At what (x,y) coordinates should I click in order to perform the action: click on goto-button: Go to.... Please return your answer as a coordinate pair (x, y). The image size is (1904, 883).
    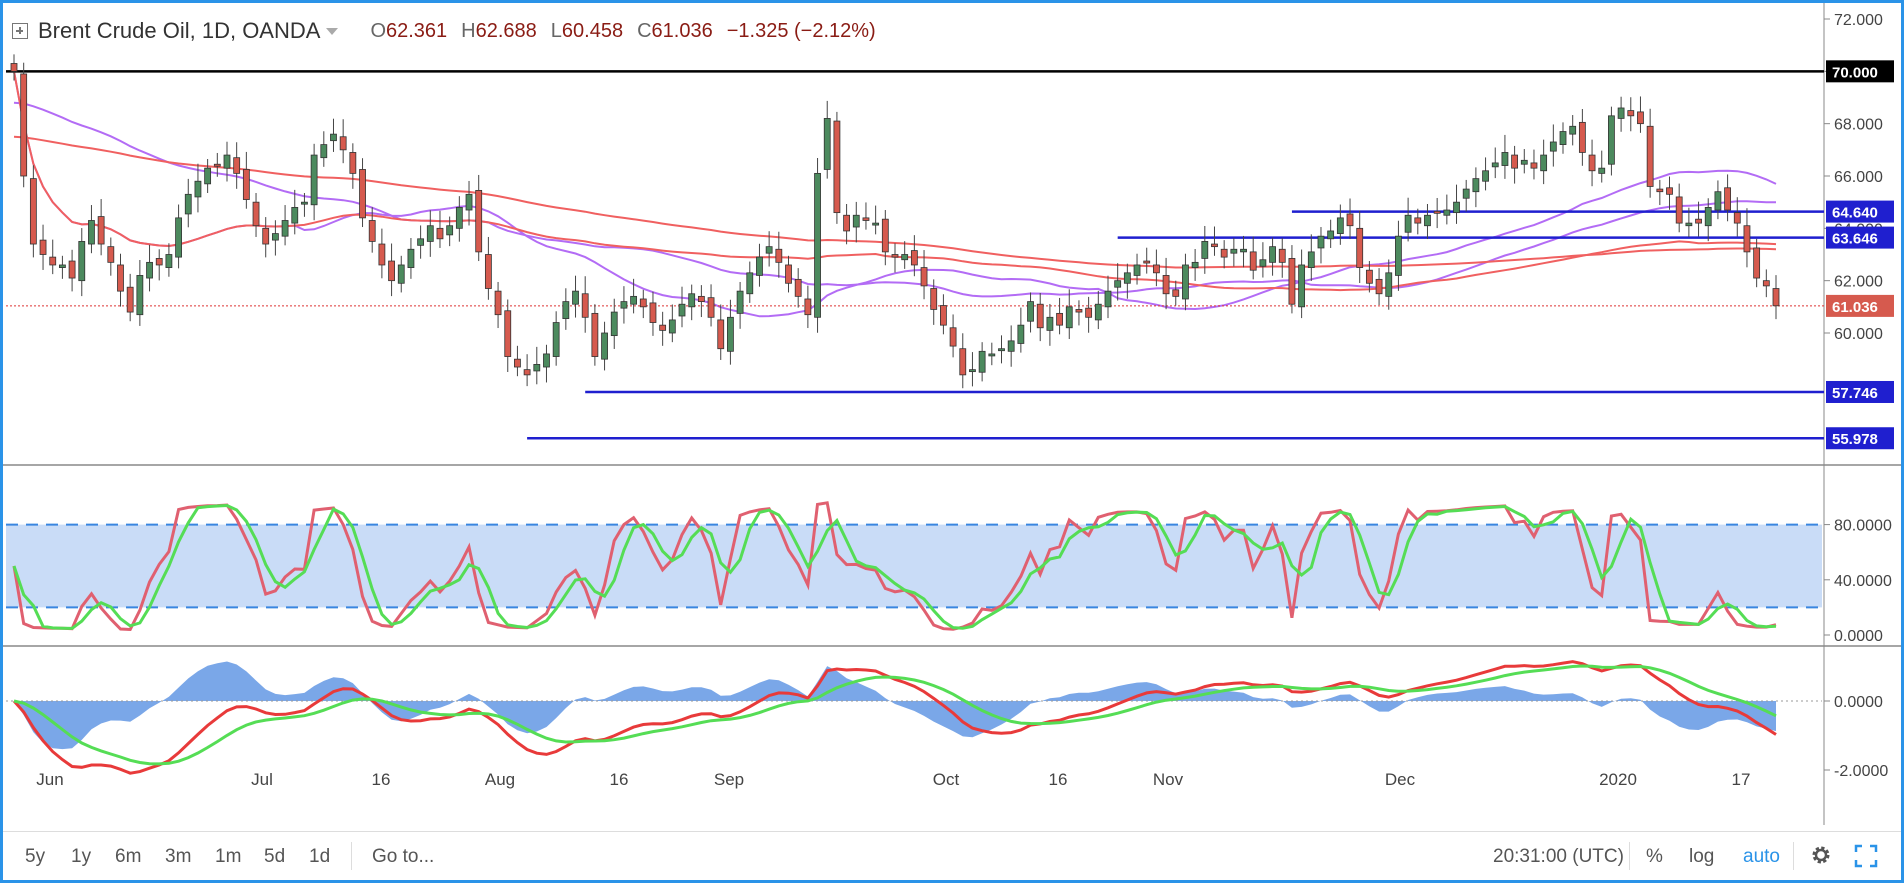
    Looking at the image, I should click on (403, 856).